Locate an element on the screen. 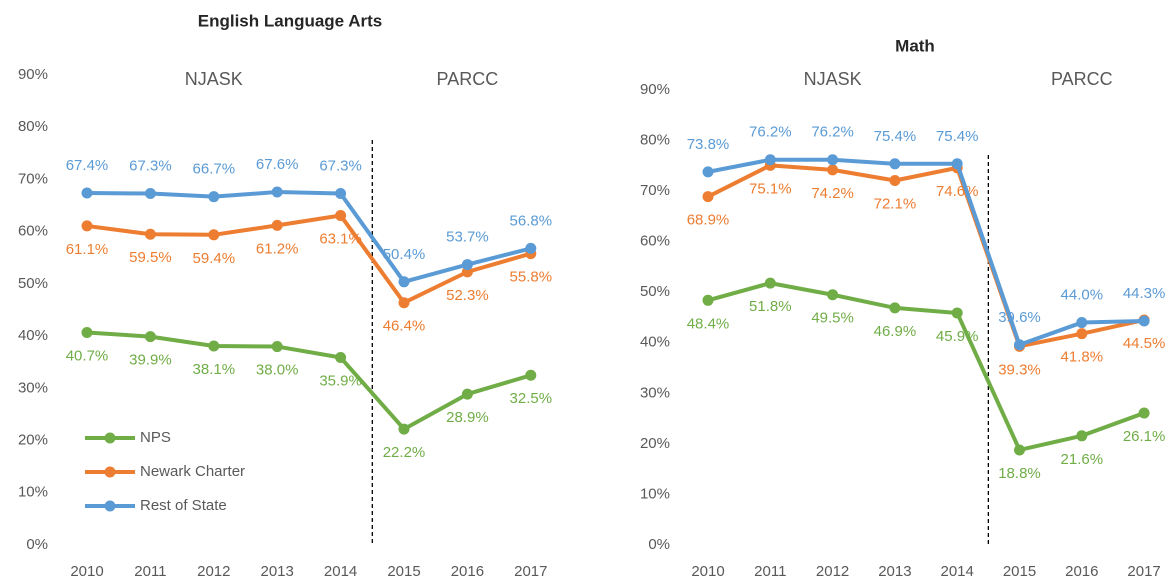 The image size is (1172, 586). legend-label: NPS is located at coordinates (155, 437).